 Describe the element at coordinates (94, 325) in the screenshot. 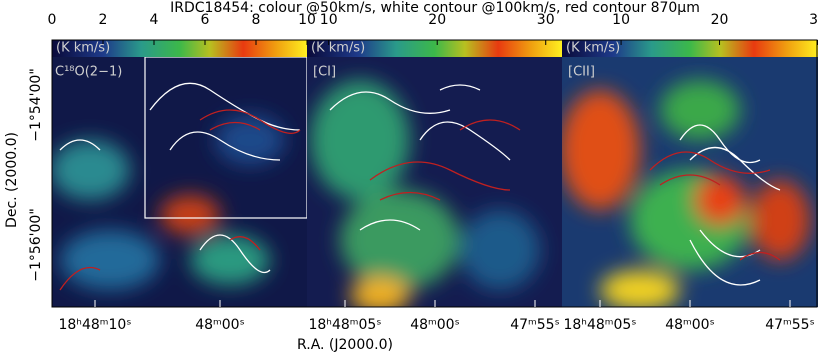

I see `x-tick-label: 18ʰ48ᵐ10ˢ` at that location.